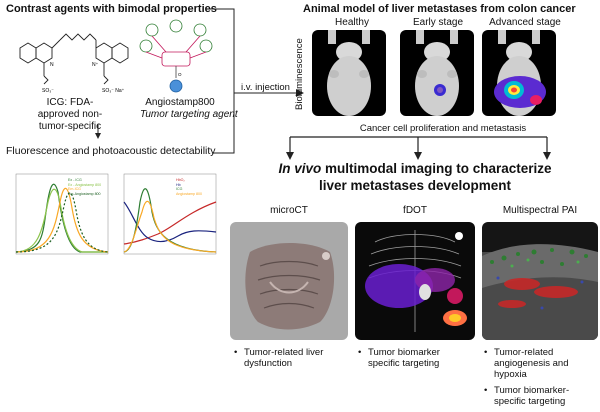 This screenshot has height=412, width=600. What do you see at coordinates (180, 74) in the screenshot?
I see `svg-text: O` at bounding box center [180, 74].